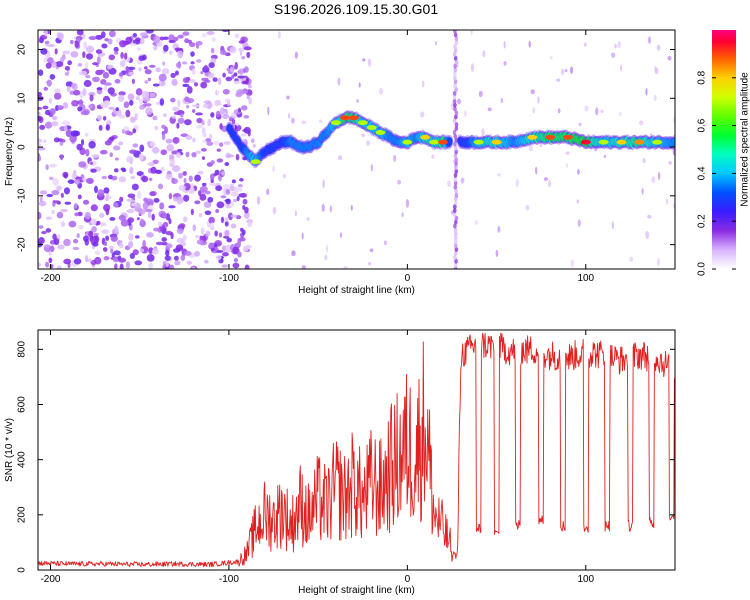 The height and width of the screenshot is (600, 750). What do you see at coordinates (585, 579) in the screenshot?
I see `snr-x-tick-label: 100` at bounding box center [585, 579].